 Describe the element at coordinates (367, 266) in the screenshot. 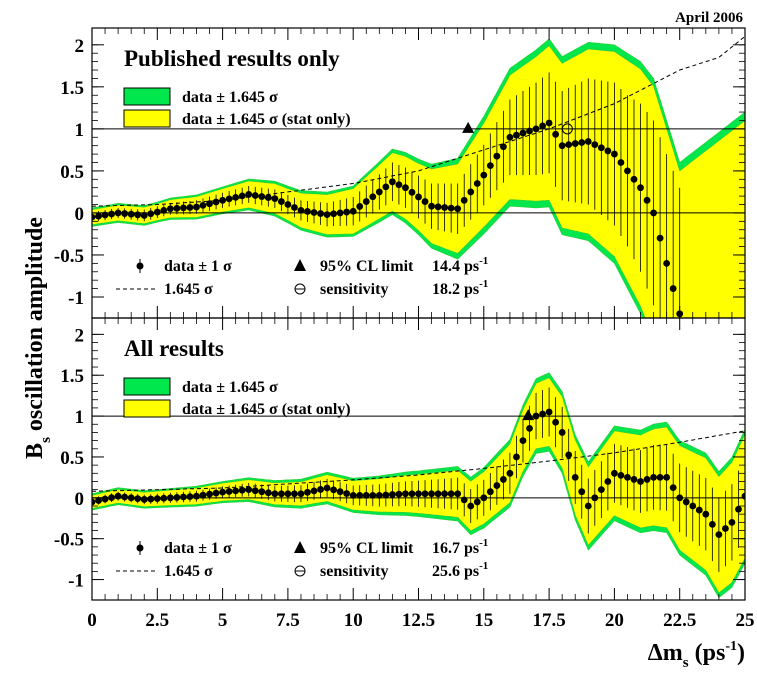

I see `legend-limit-label: 95% CL limit` at that location.